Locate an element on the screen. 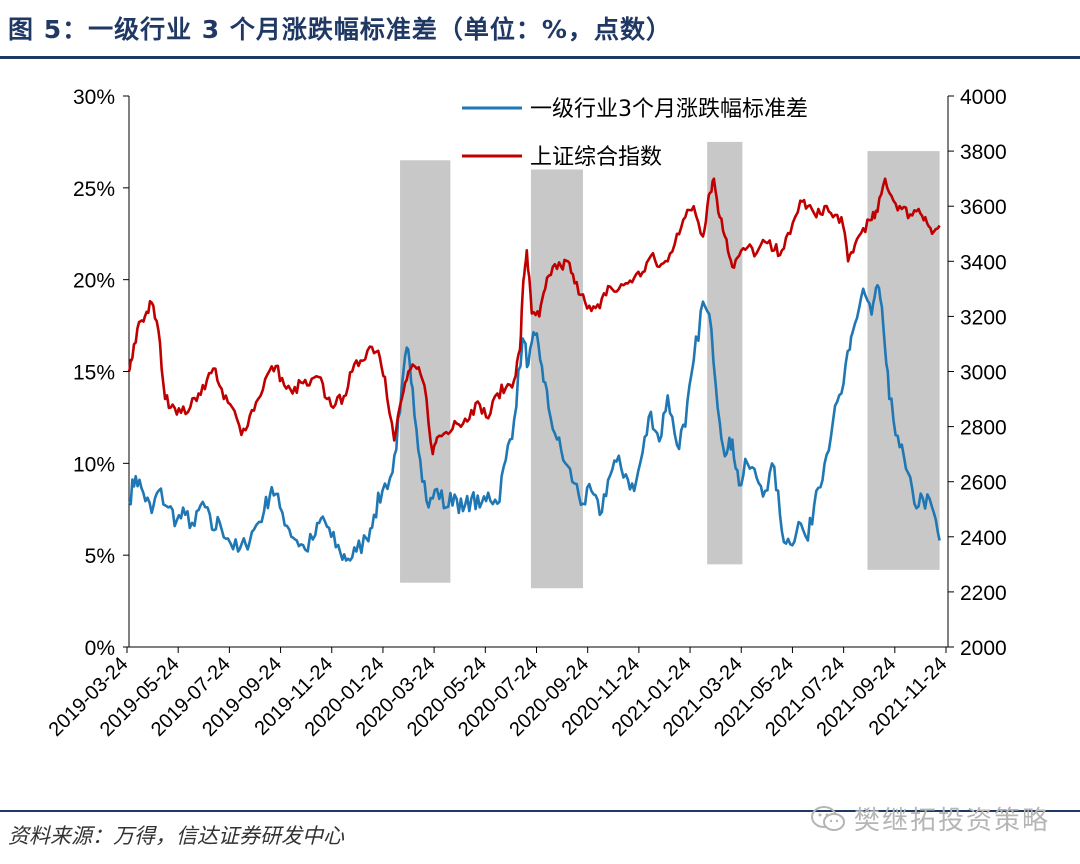 The width and height of the screenshot is (1080, 864). wechat-icon is located at coordinates (827, 818).